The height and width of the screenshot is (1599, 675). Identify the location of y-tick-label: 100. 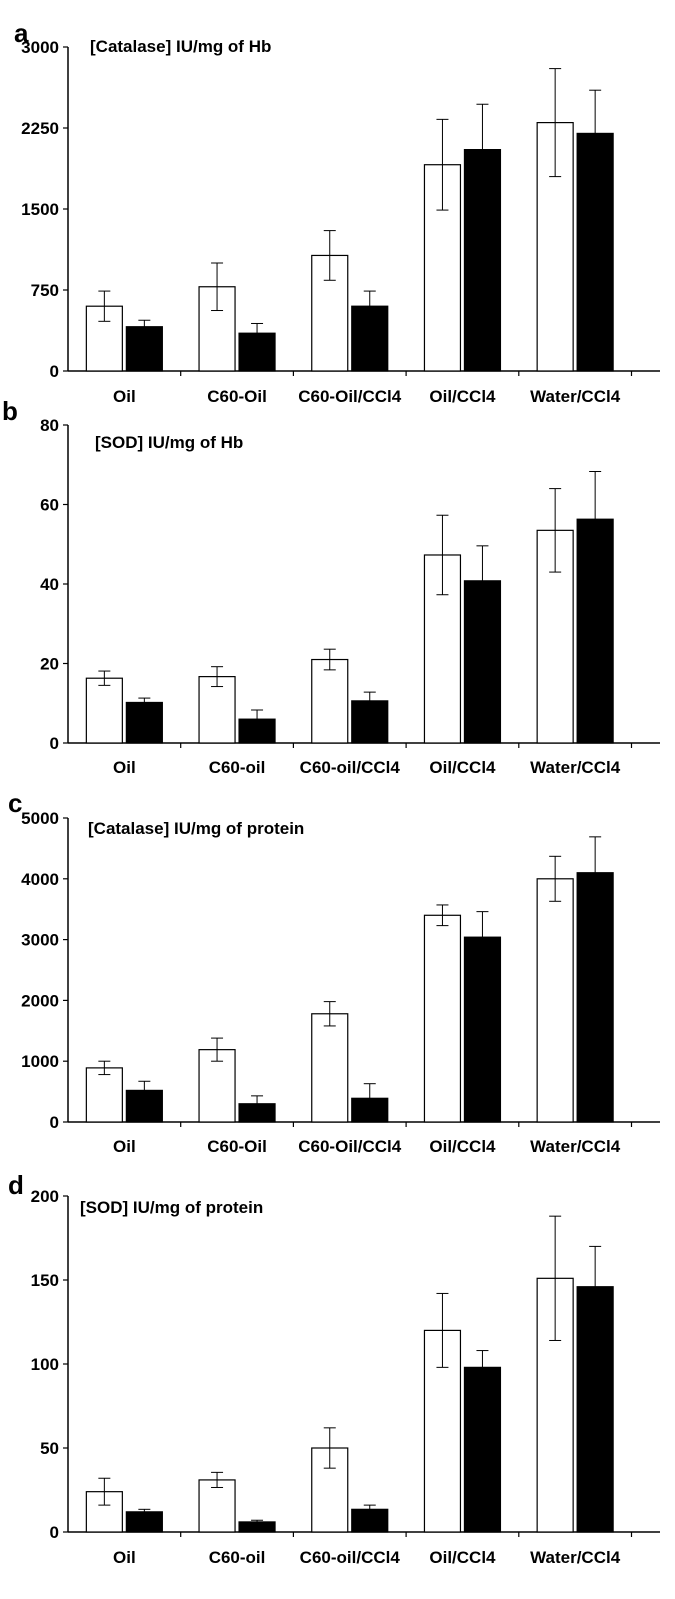
(45, 1364).